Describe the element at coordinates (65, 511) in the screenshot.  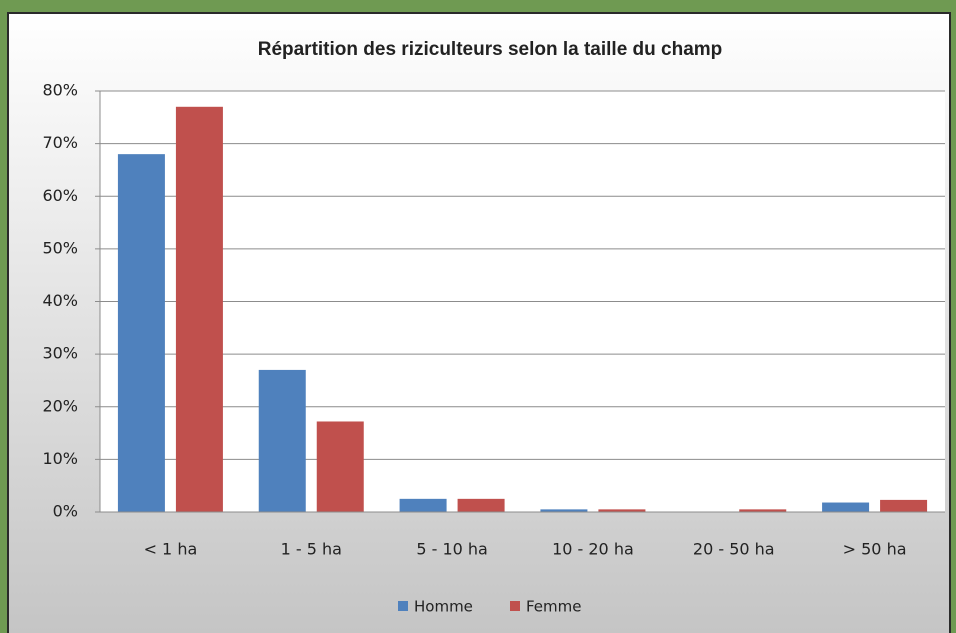
I see `y-tick-label: 0%` at that location.